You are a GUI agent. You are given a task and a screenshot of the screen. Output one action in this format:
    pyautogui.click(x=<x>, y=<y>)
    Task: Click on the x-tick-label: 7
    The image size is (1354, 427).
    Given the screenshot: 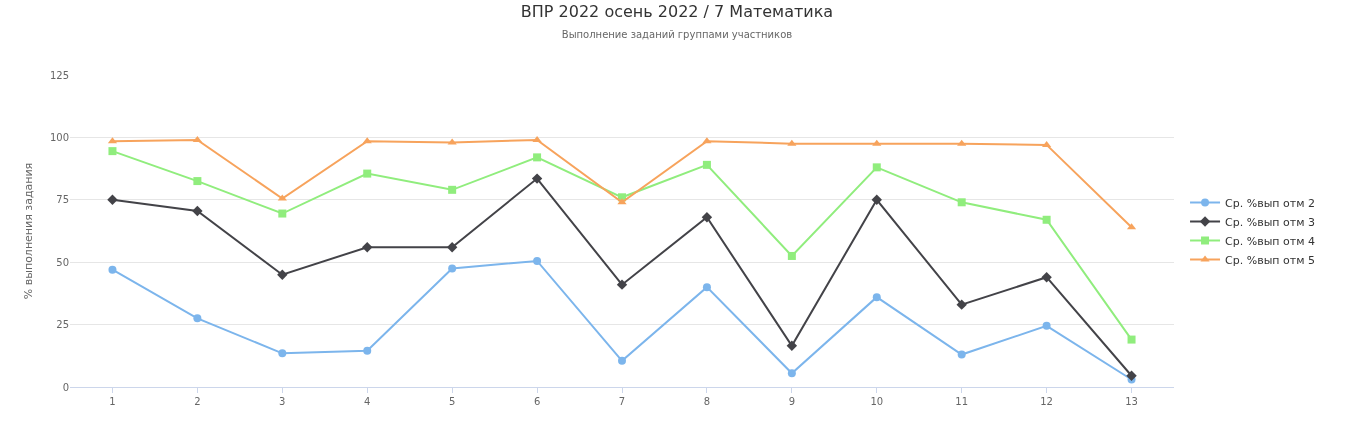 What is the action you would take?
    pyautogui.click(x=622, y=401)
    